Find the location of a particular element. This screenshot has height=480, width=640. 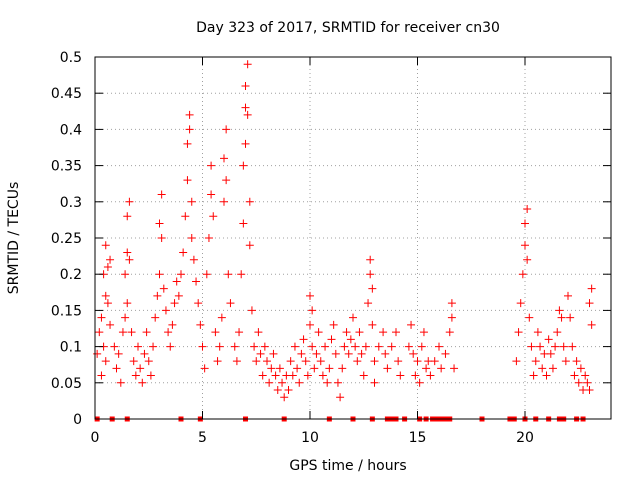

x-tick-label: 15 is located at coordinates (418, 438).